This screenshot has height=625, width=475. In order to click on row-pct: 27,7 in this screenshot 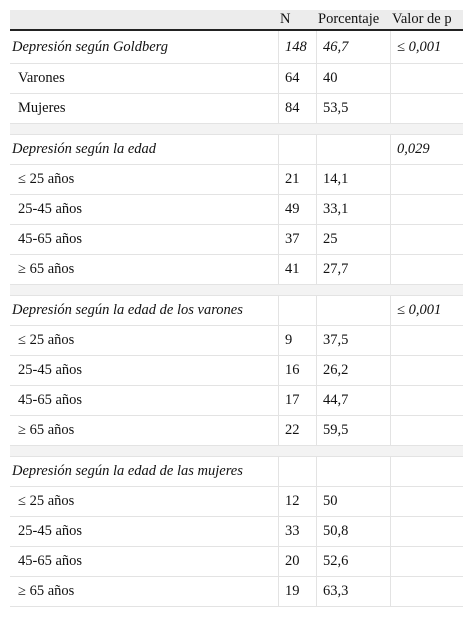, I will do `click(353, 269)`.